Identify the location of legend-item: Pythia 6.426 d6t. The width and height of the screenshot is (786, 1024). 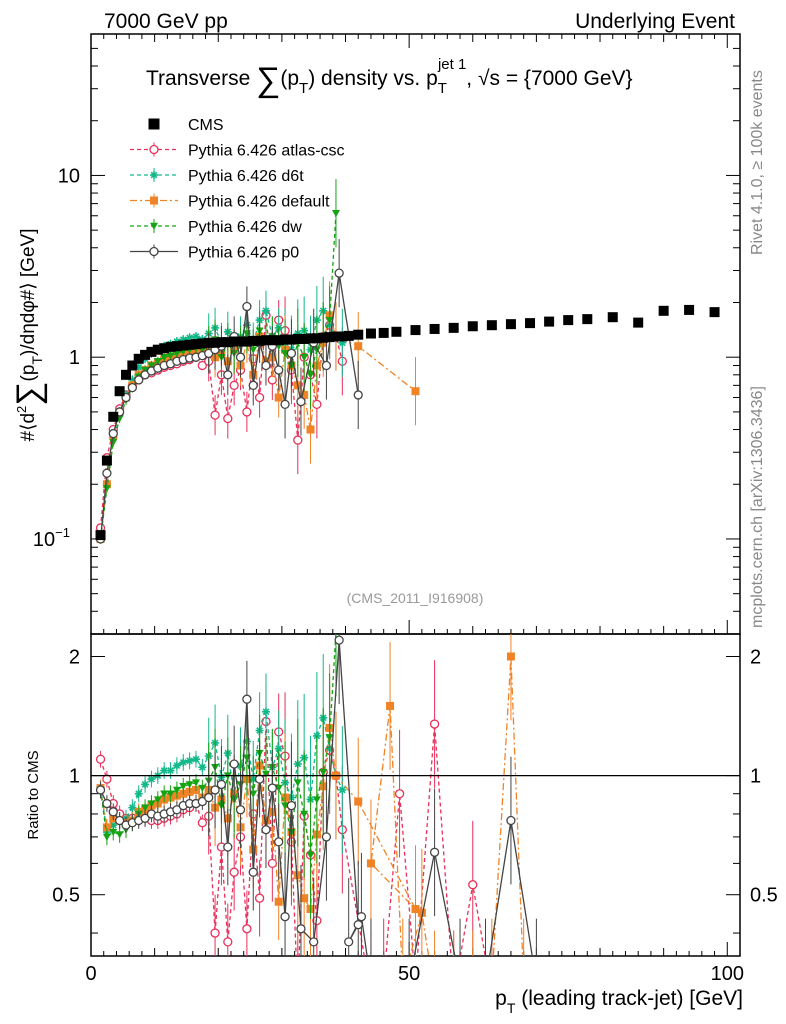
(217, 176).